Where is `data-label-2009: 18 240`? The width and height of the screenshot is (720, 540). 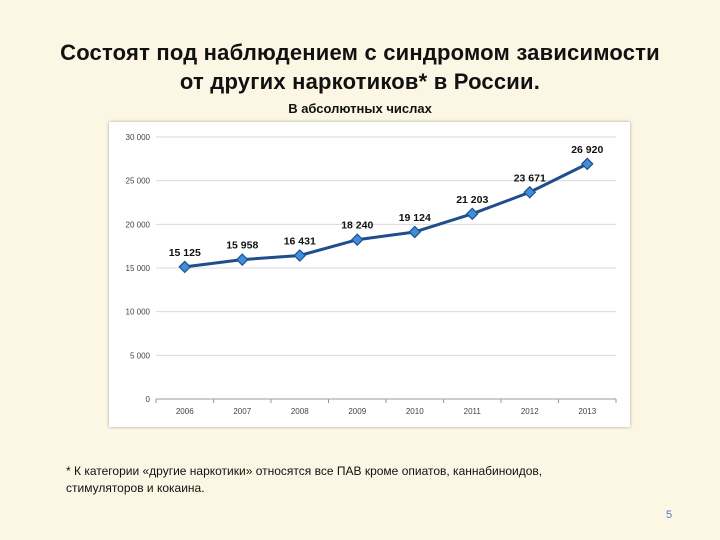 data-label-2009: 18 240 is located at coordinates (357, 226).